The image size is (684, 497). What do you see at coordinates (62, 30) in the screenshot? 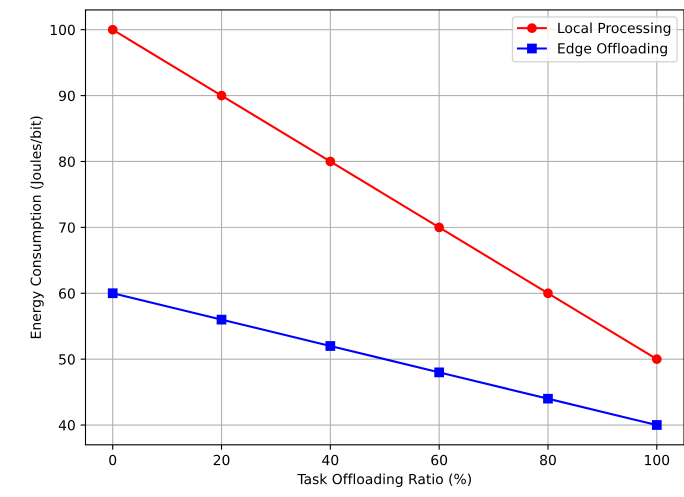
I see `y-tick-label: 100` at bounding box center [62, 30].